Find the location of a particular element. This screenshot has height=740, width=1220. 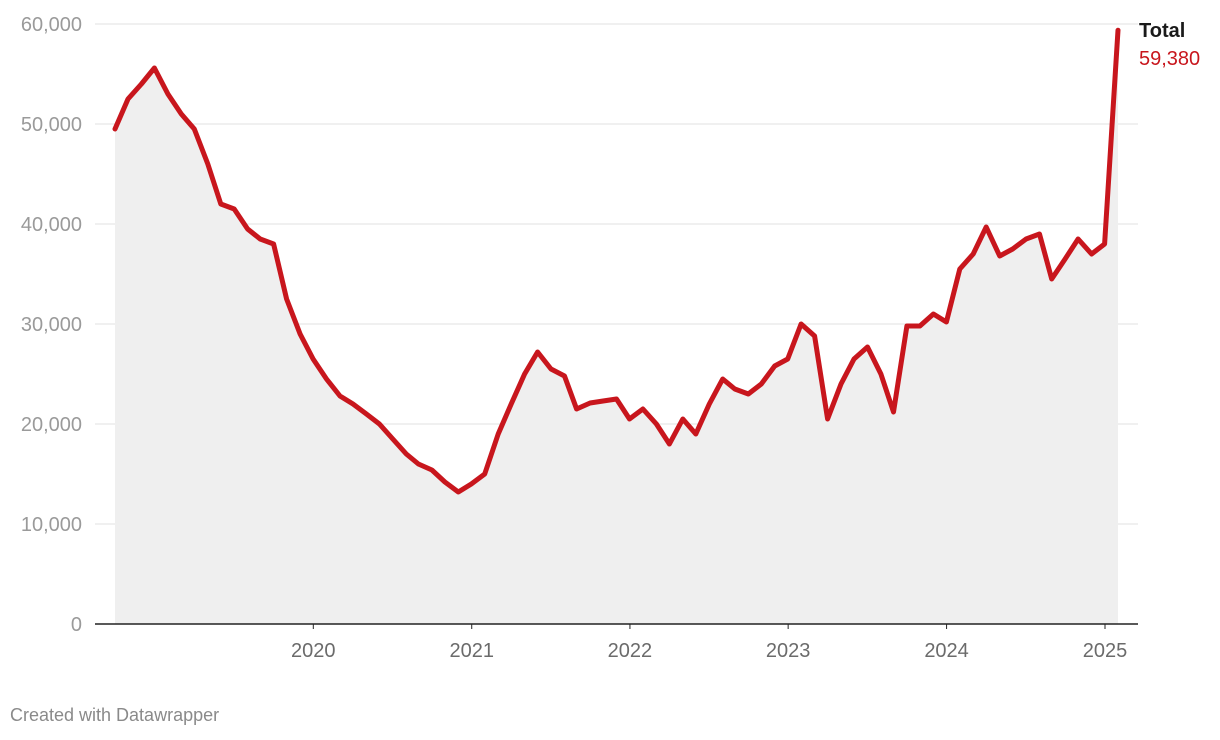

y-tick-label: 0 is located at coordinates (76, 625).